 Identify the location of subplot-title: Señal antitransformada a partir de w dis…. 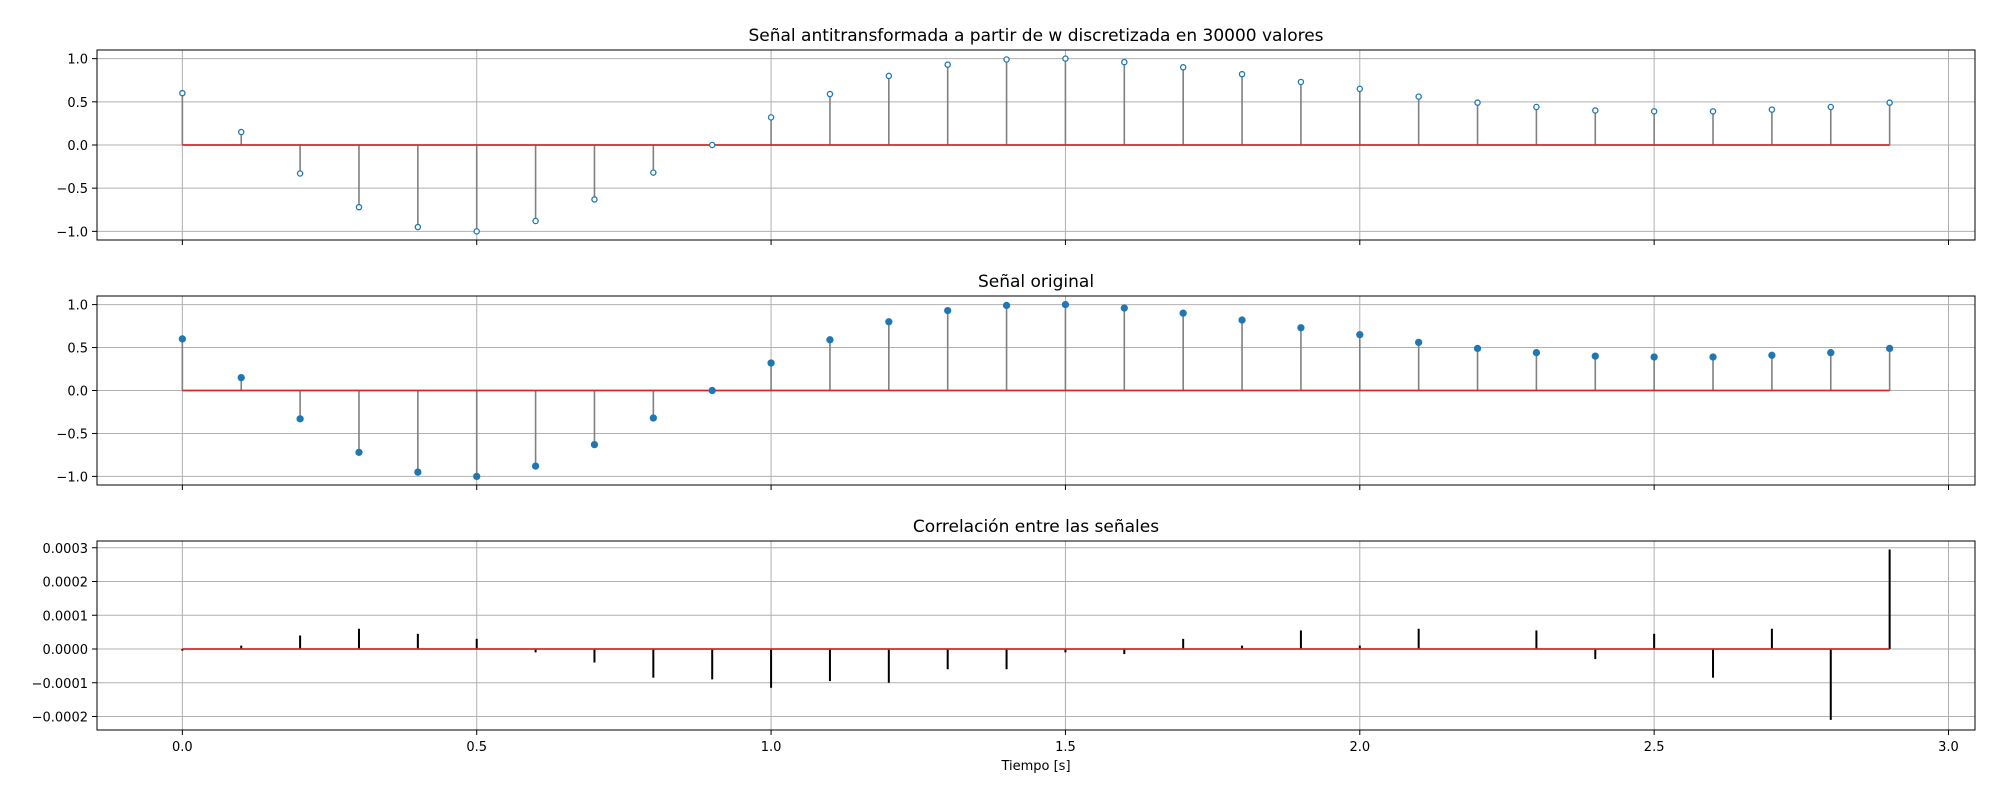
(1035, 36).